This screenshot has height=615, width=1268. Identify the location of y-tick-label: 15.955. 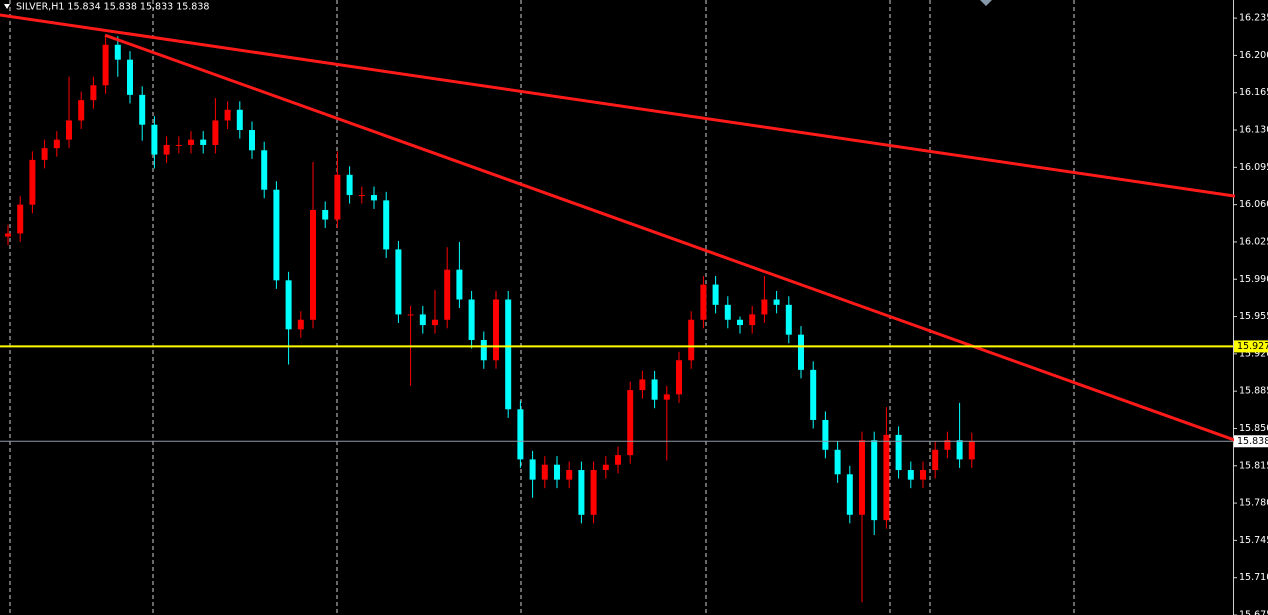
(1253, 316).